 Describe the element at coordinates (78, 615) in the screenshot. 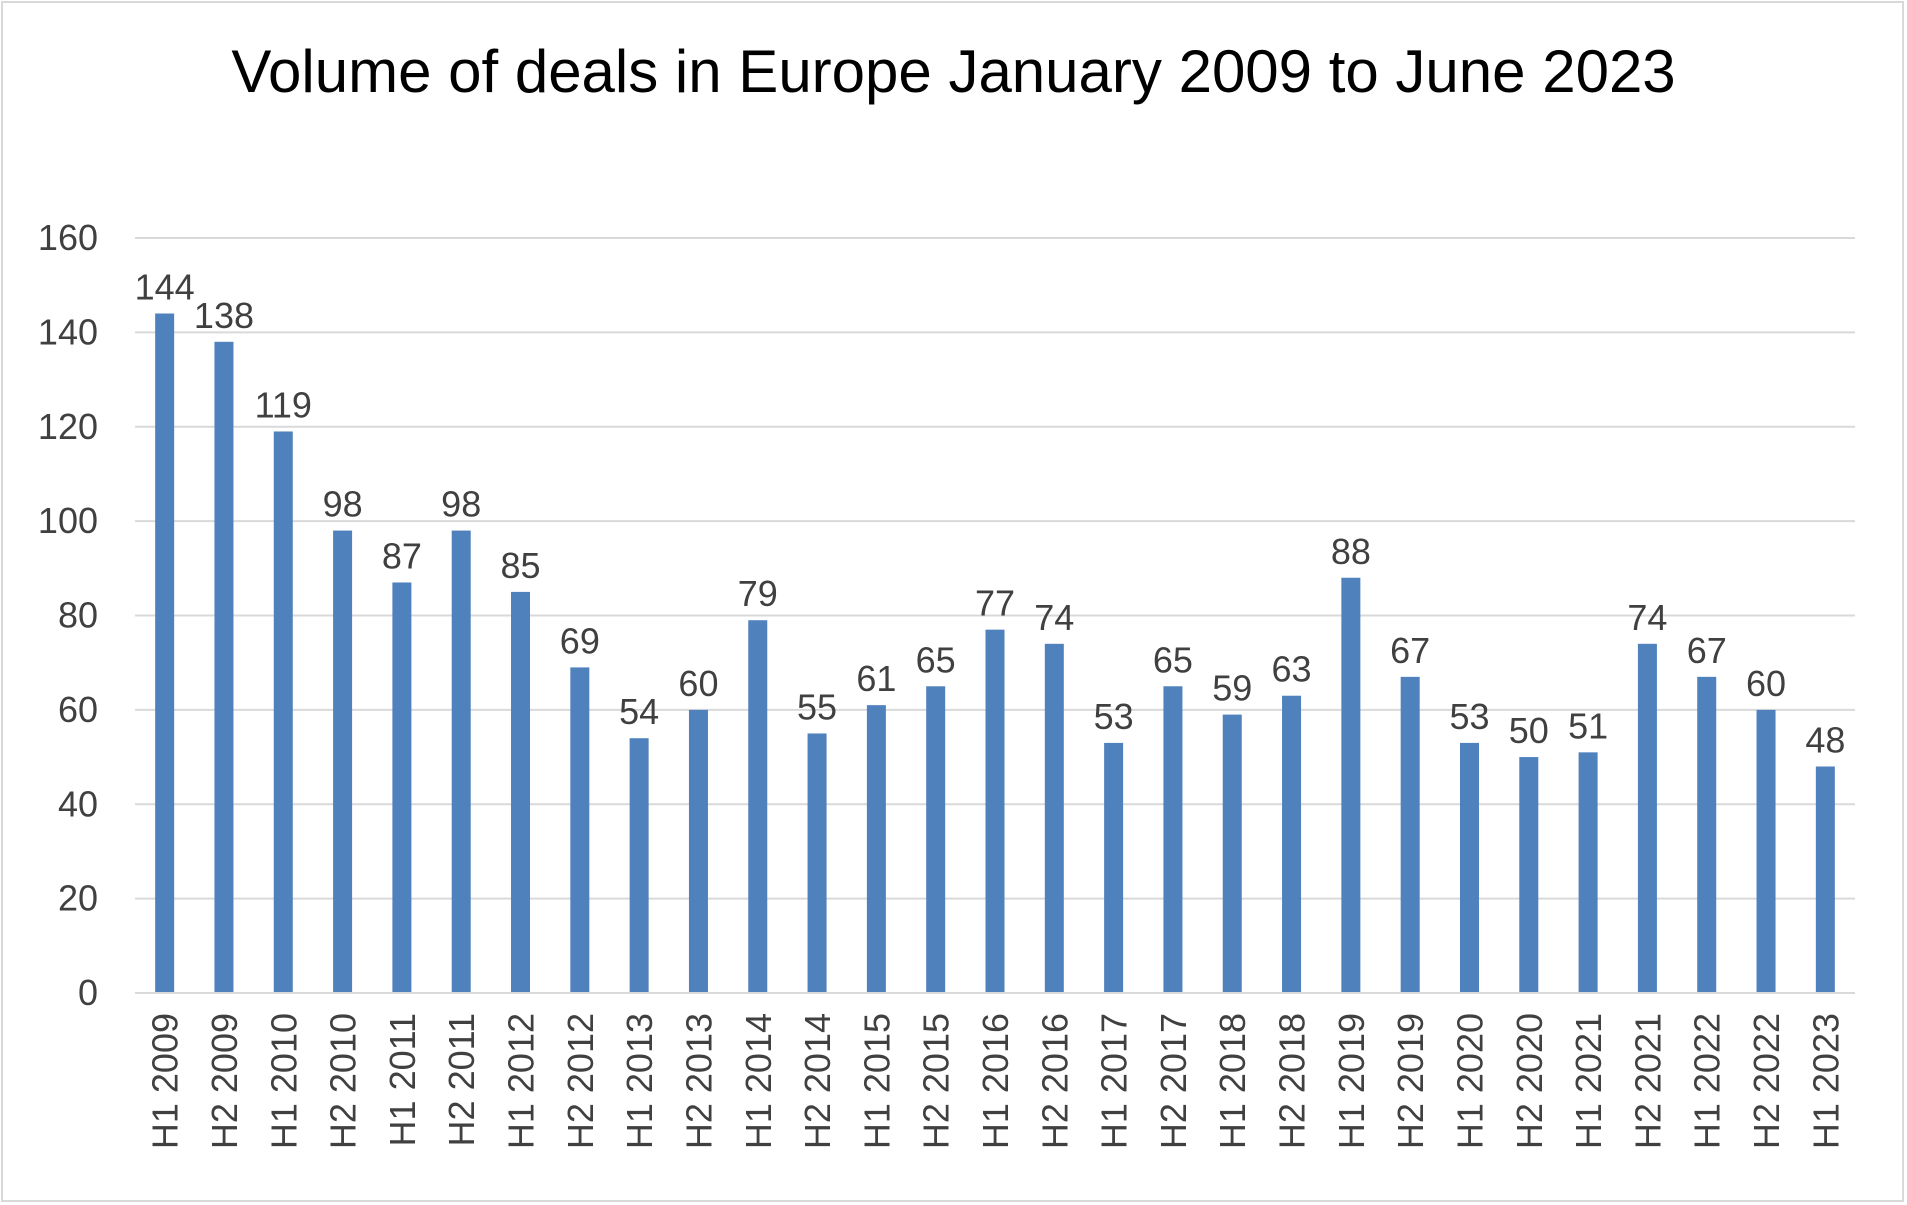

I see `y-tick-label: 80` at that location.